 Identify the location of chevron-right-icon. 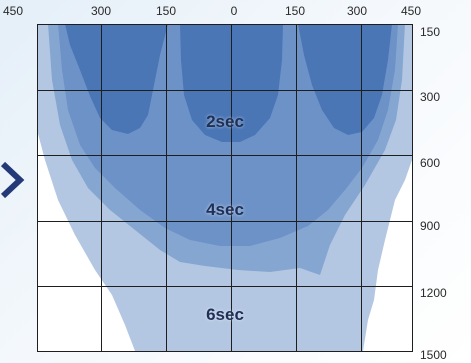
(12, 180).